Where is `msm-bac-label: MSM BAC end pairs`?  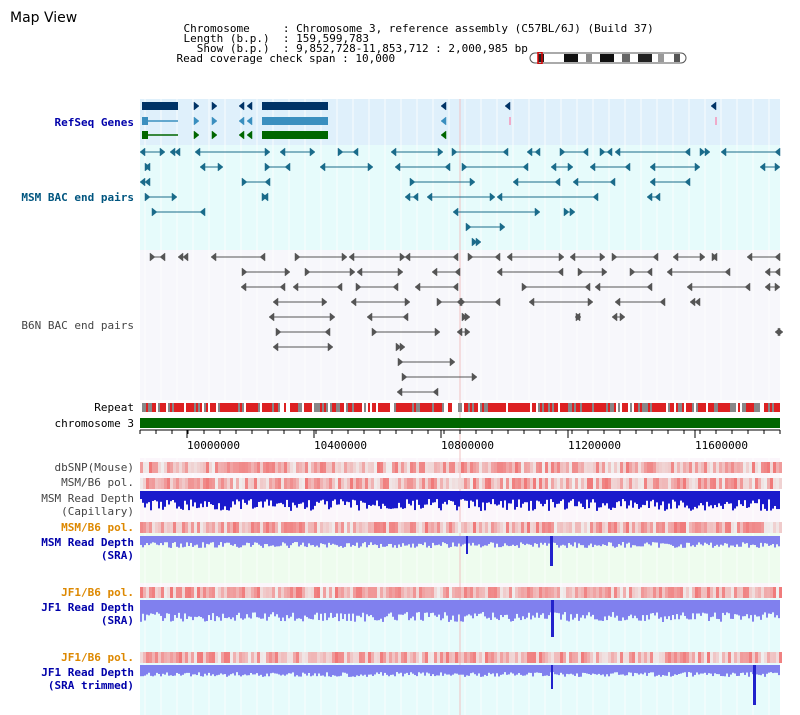
msm-bac-label: MSM BAC end pairs is located at coordinates (77, 197).